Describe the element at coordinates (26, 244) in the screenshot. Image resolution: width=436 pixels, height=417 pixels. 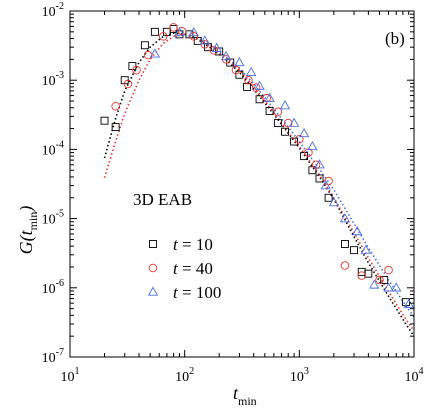
I see `y-axis-title-main: G(` at that location.